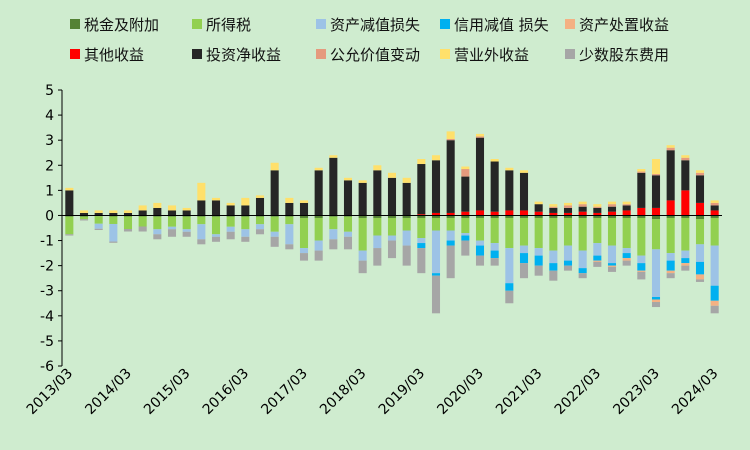 Image resolution: width=750 pixels, height=450 pixels. Describe the element at coordinates (228, 25) in the screenshot. I see `legend-label: 所得税` at that location.